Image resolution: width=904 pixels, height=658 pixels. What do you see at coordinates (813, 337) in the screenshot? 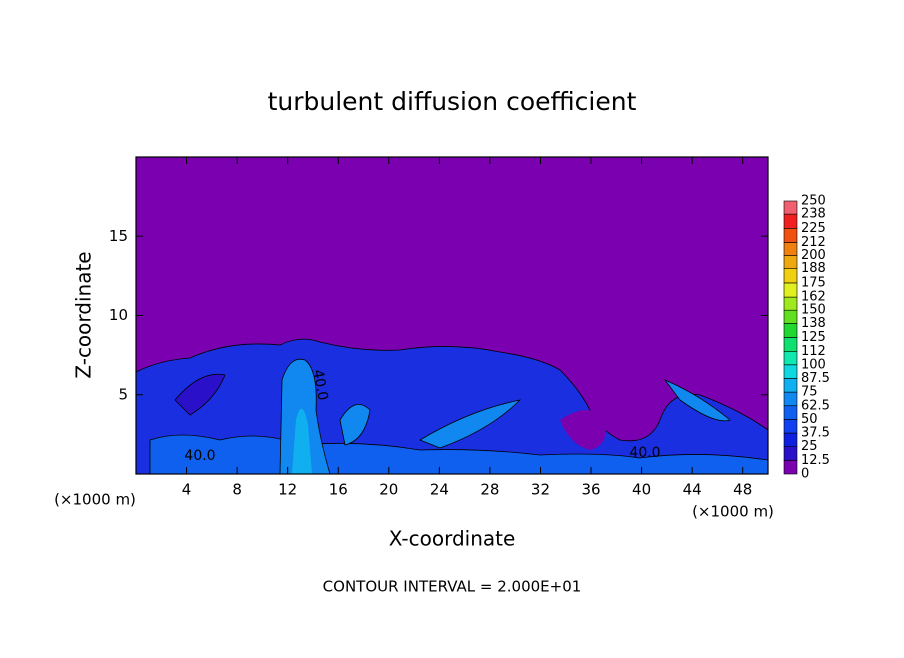
I see `colorbar-label: 125` at bounding box center [813, 337].